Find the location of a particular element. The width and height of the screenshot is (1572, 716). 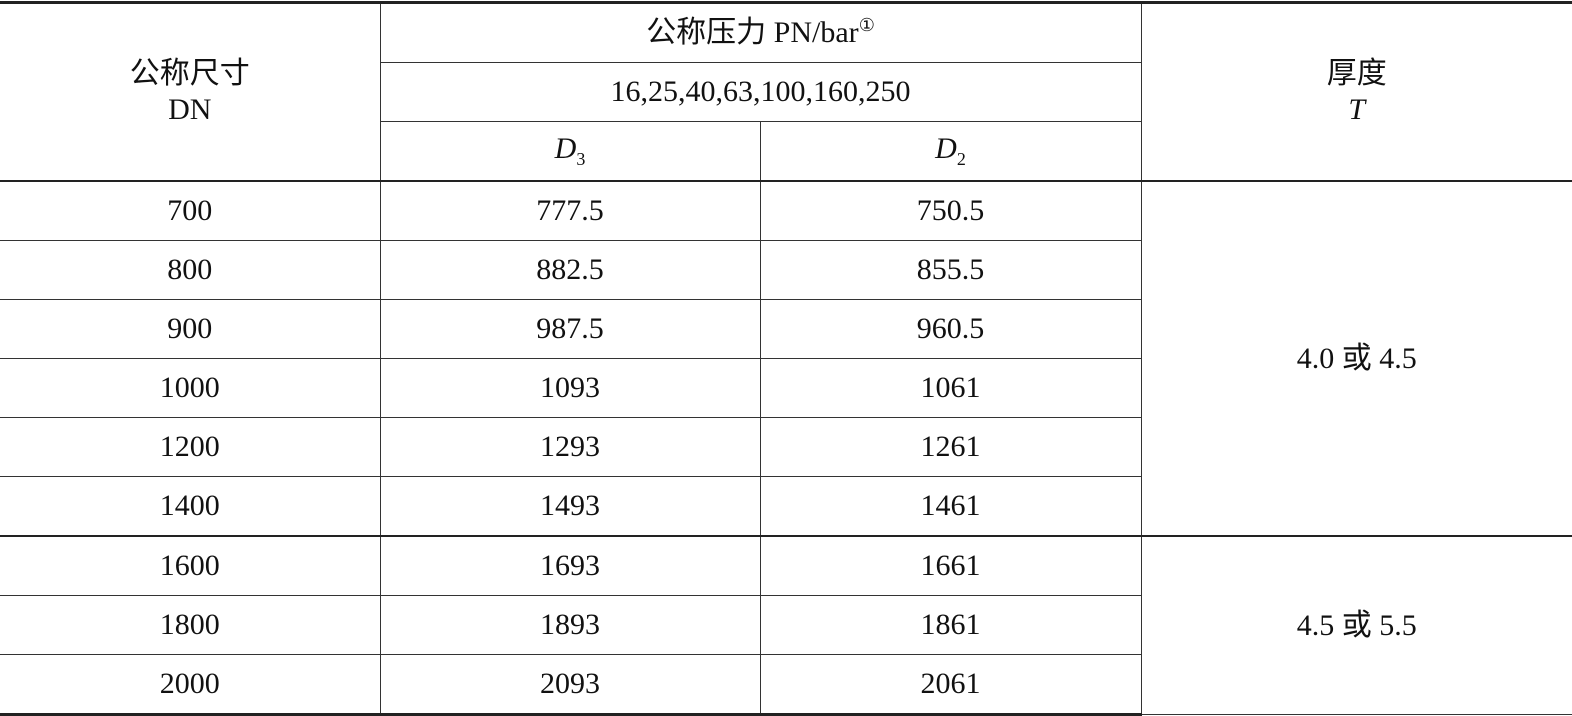

table-row: 1000 1093 1061 is located at coordinates (786, 388).